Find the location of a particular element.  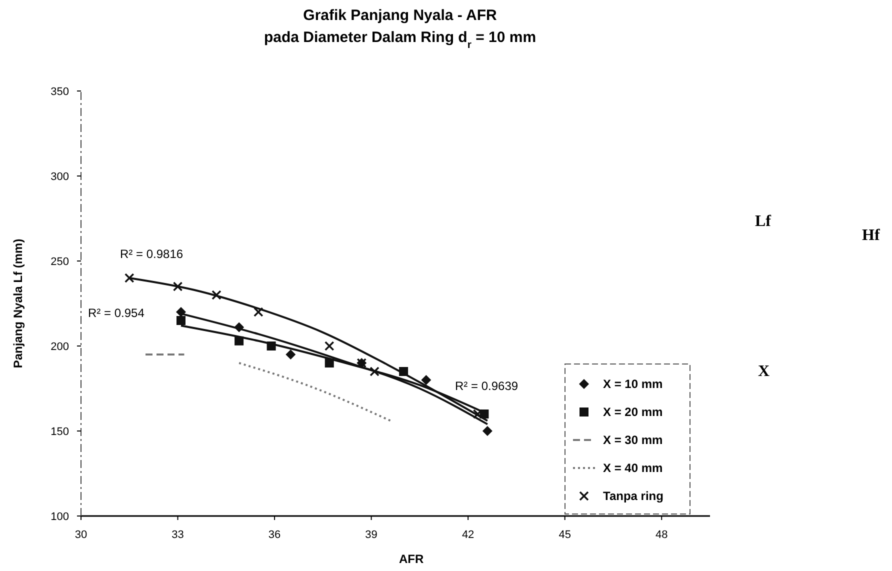

x-tick-label: 30 is located at coordinates (81, 535).